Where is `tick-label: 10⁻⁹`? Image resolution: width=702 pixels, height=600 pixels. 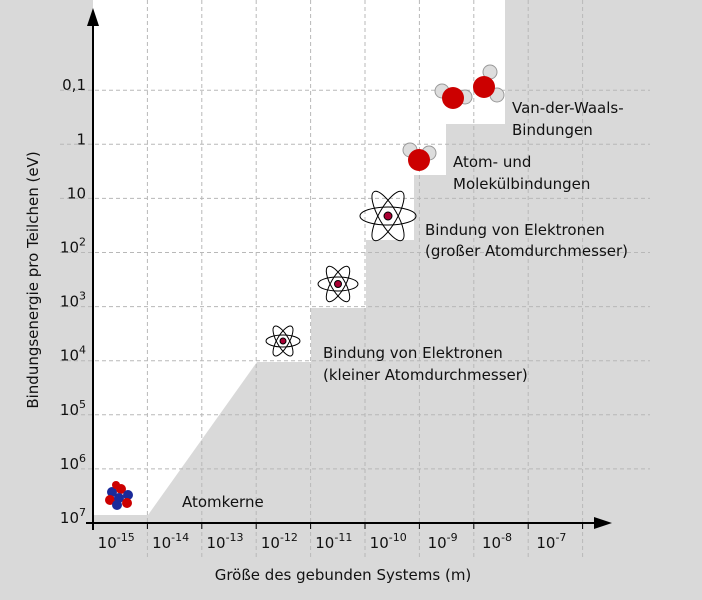
tick-label: 10⁻⁹ is located at coordinates (443, 541).